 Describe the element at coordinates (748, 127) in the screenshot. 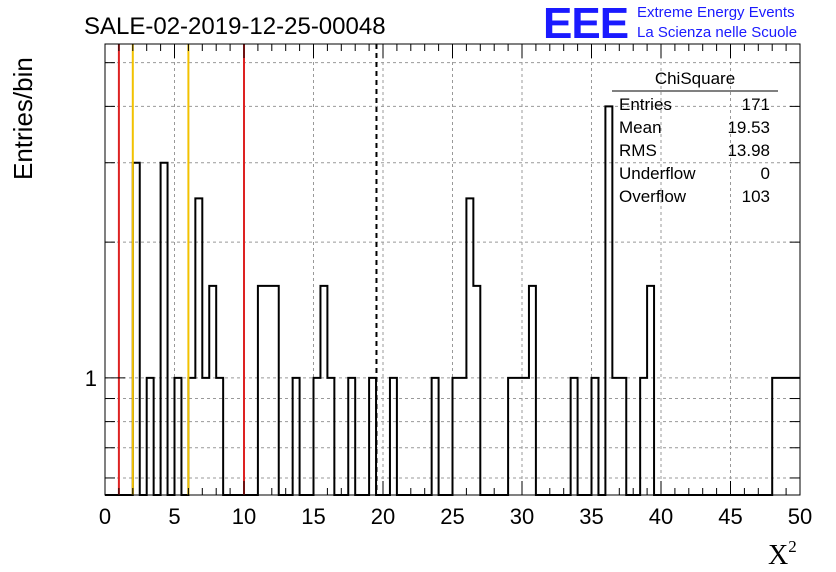

I see `stats-value: 19.53` at that location.